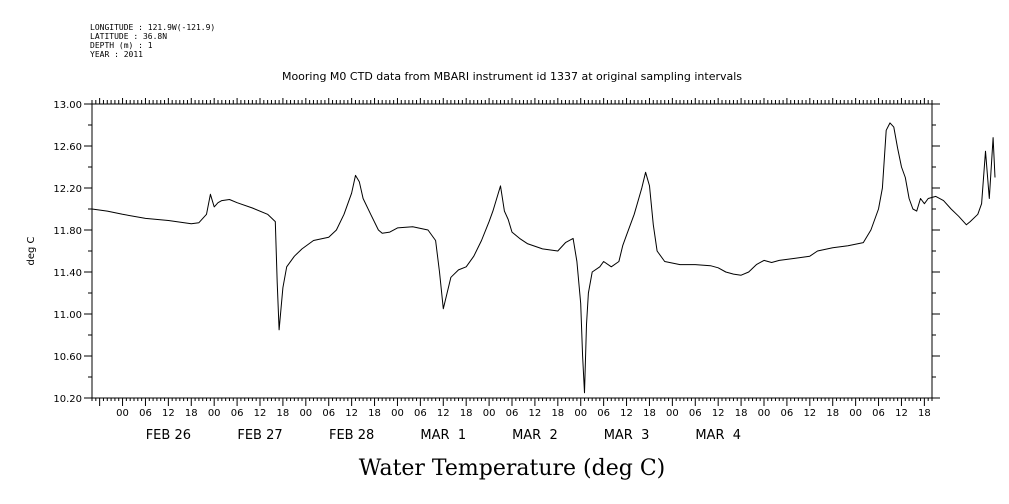  I want to click on year-label: YEAR : 2011, so click(116, 54).